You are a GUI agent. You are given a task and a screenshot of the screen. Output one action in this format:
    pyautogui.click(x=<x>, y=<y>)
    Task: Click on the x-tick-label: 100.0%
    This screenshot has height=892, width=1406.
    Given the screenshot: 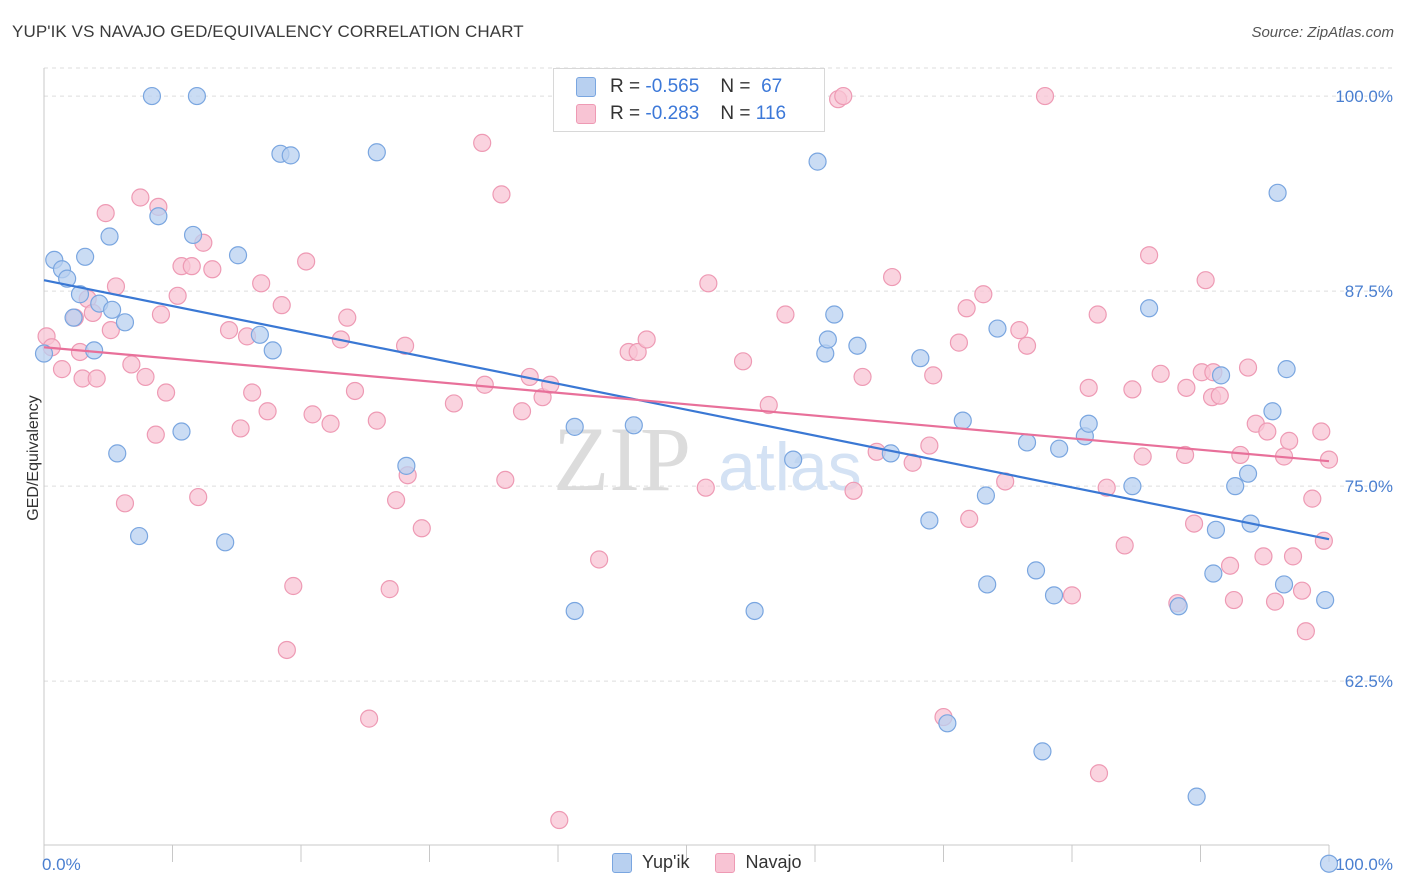 What is the action you would take?
    pyautogui.click(x=1364, y=864)
    